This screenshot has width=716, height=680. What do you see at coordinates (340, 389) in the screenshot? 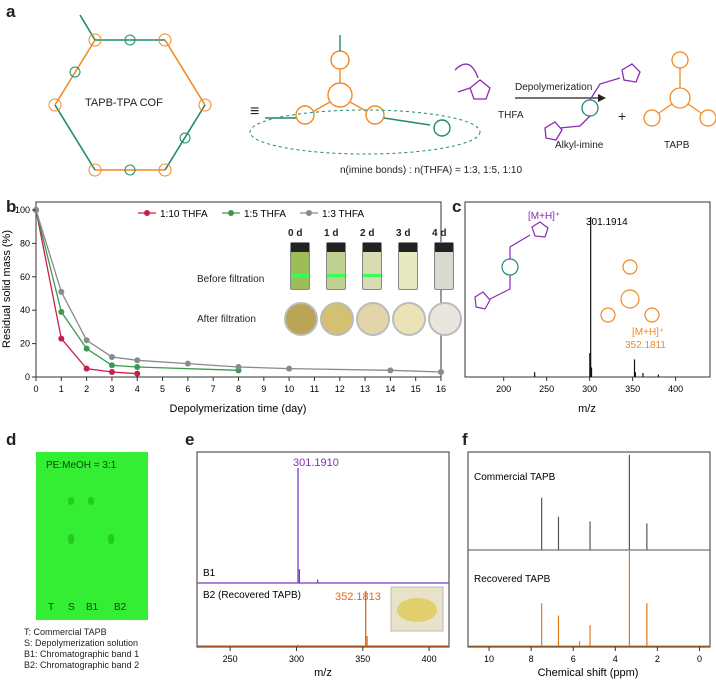
I see `chart-b-xtick-label: 12` at bounding box center [340, 389].